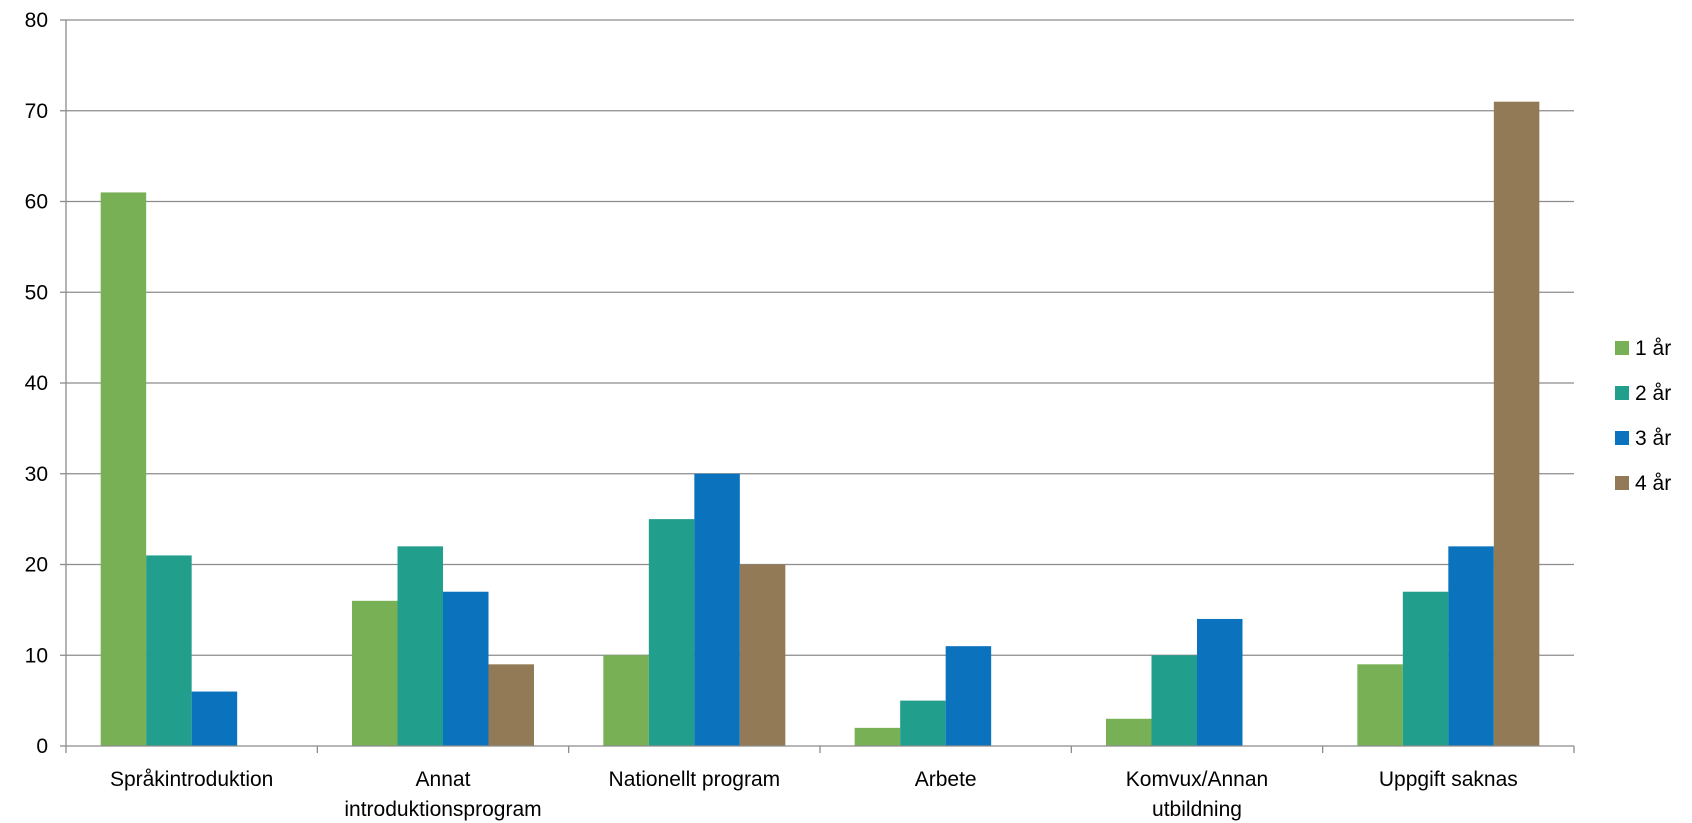 This screenshot has height=823, width=1692. I want to click on x-category-label: Annat, so click(443, 779).